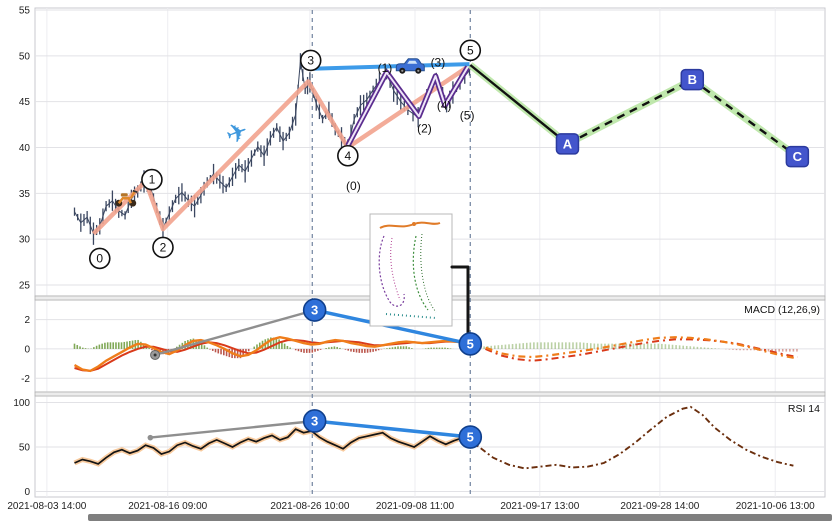  Describe the element at coordinates (25, 240) in the screenshot. I see `y-axis-tick-label: 30` at that location.